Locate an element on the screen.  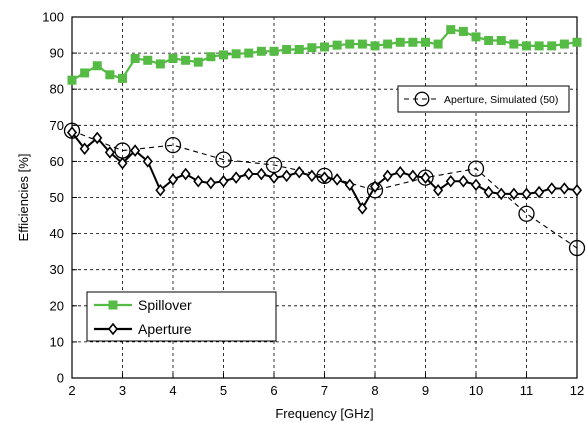
y-tick-label: 20 is located at coordinates (57, 305).